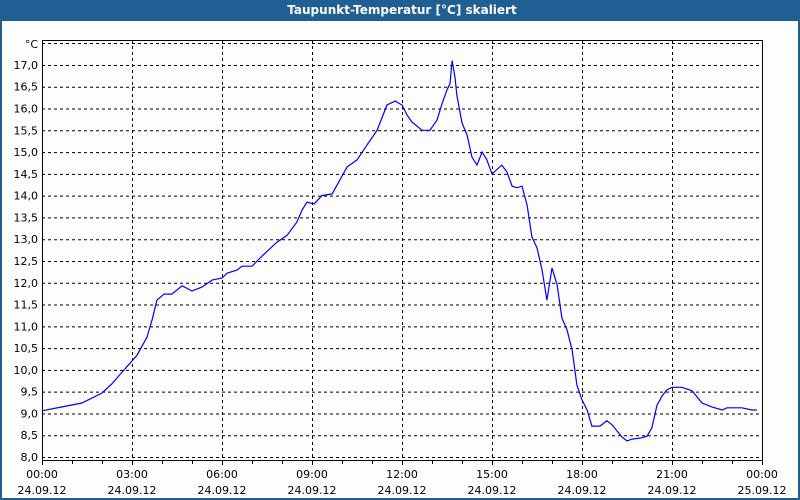  What do you see at coordinates (312, 474) in the screenshot?
I see `x-tick-time: 09:00` at bounding box center [312, 474].